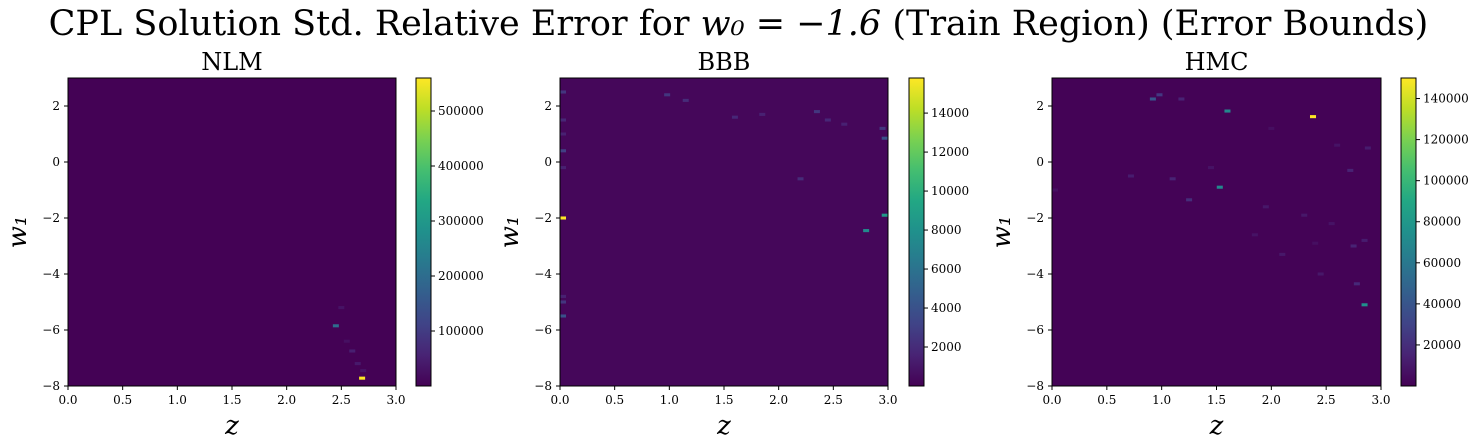 The height and width of the screenshot is (448, 1477). What do you see at coordinates (461, 111) in the screenshot?
I see `colorbar-tick-label: 500000` at bounding box center [461, 111].